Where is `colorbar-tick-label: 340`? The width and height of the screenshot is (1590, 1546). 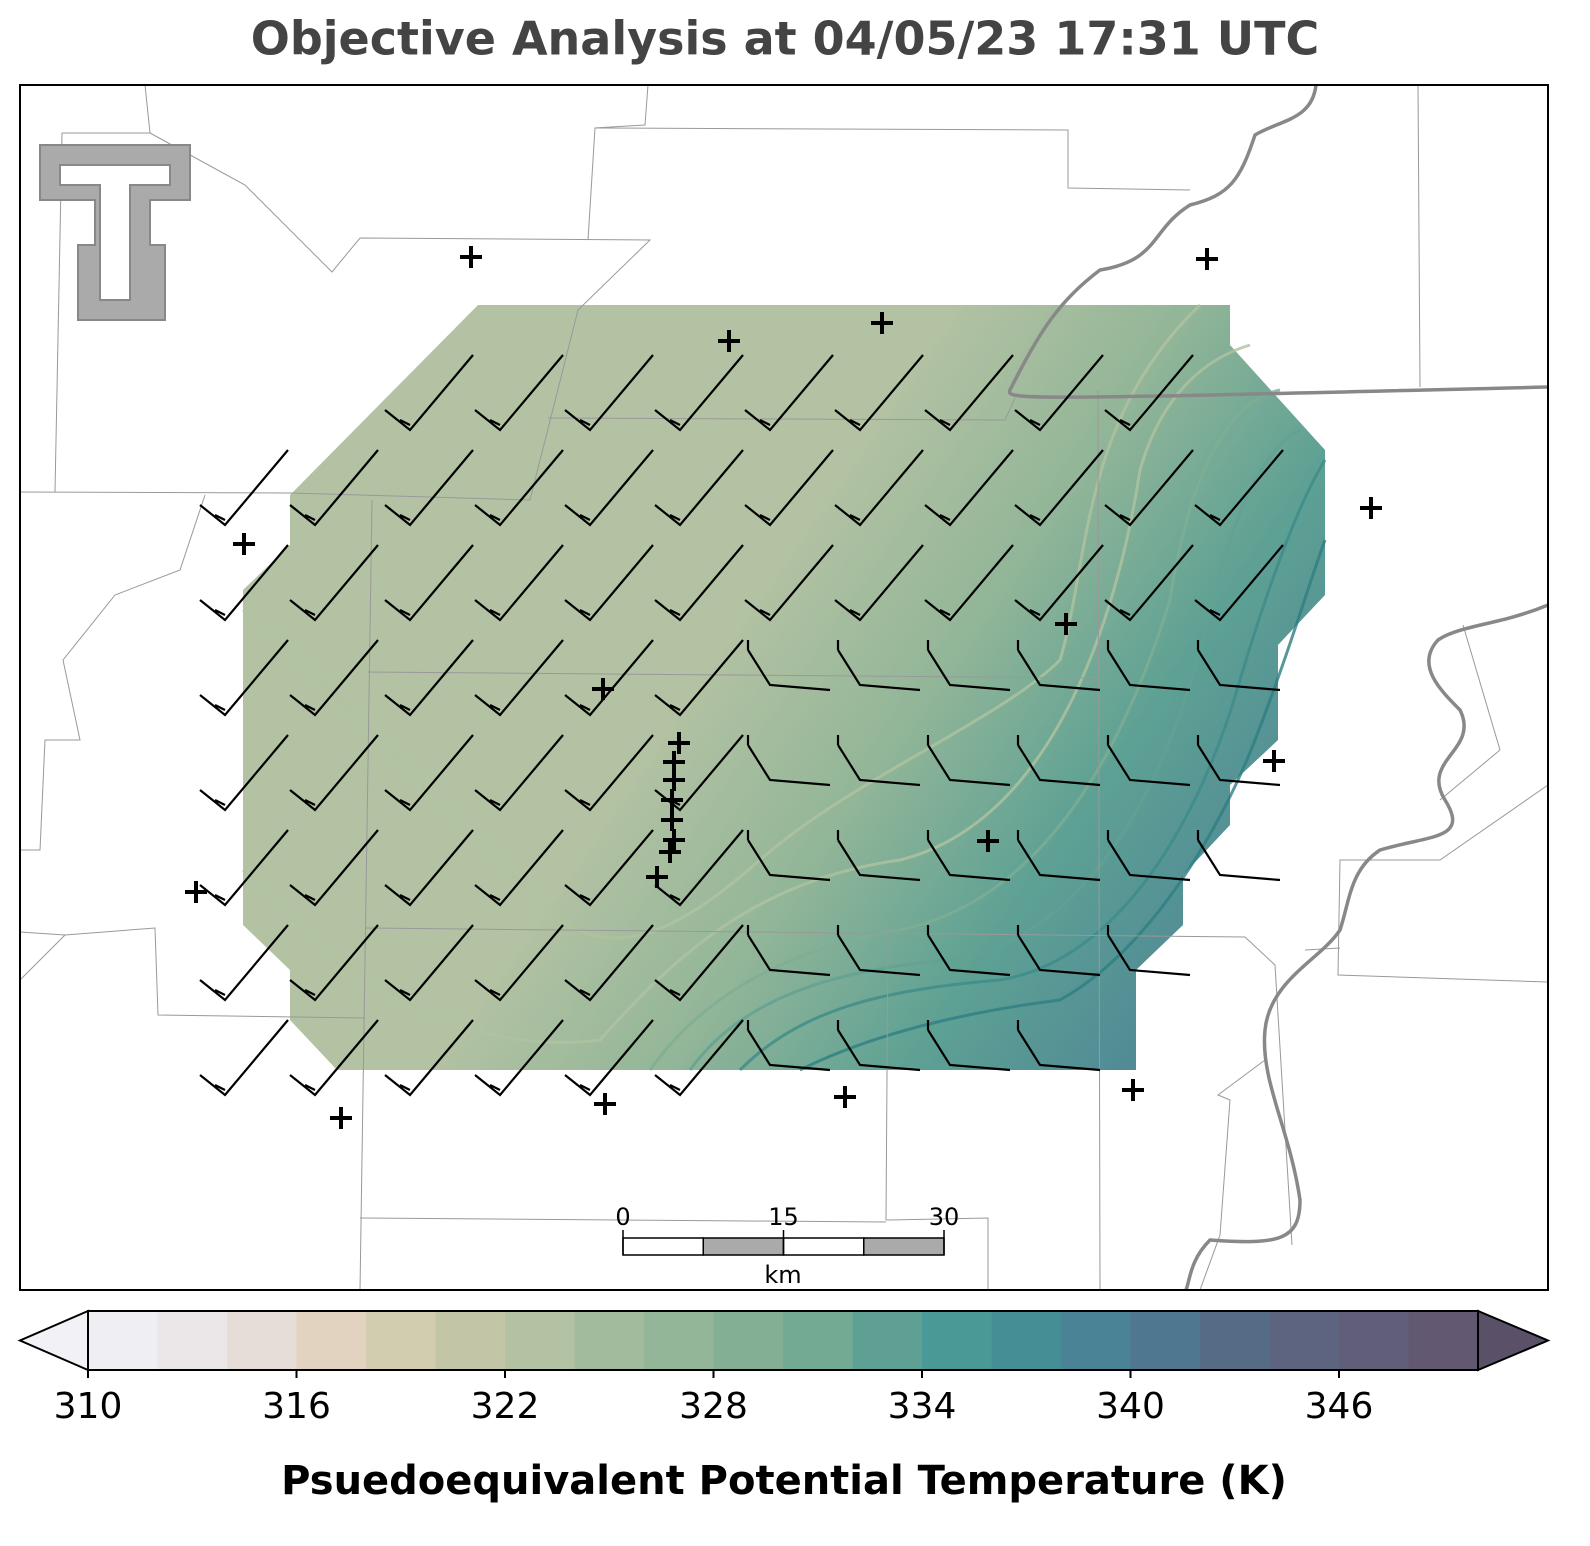 colorbar-tick-label: 340 is located at coordinates (1130, 1406).